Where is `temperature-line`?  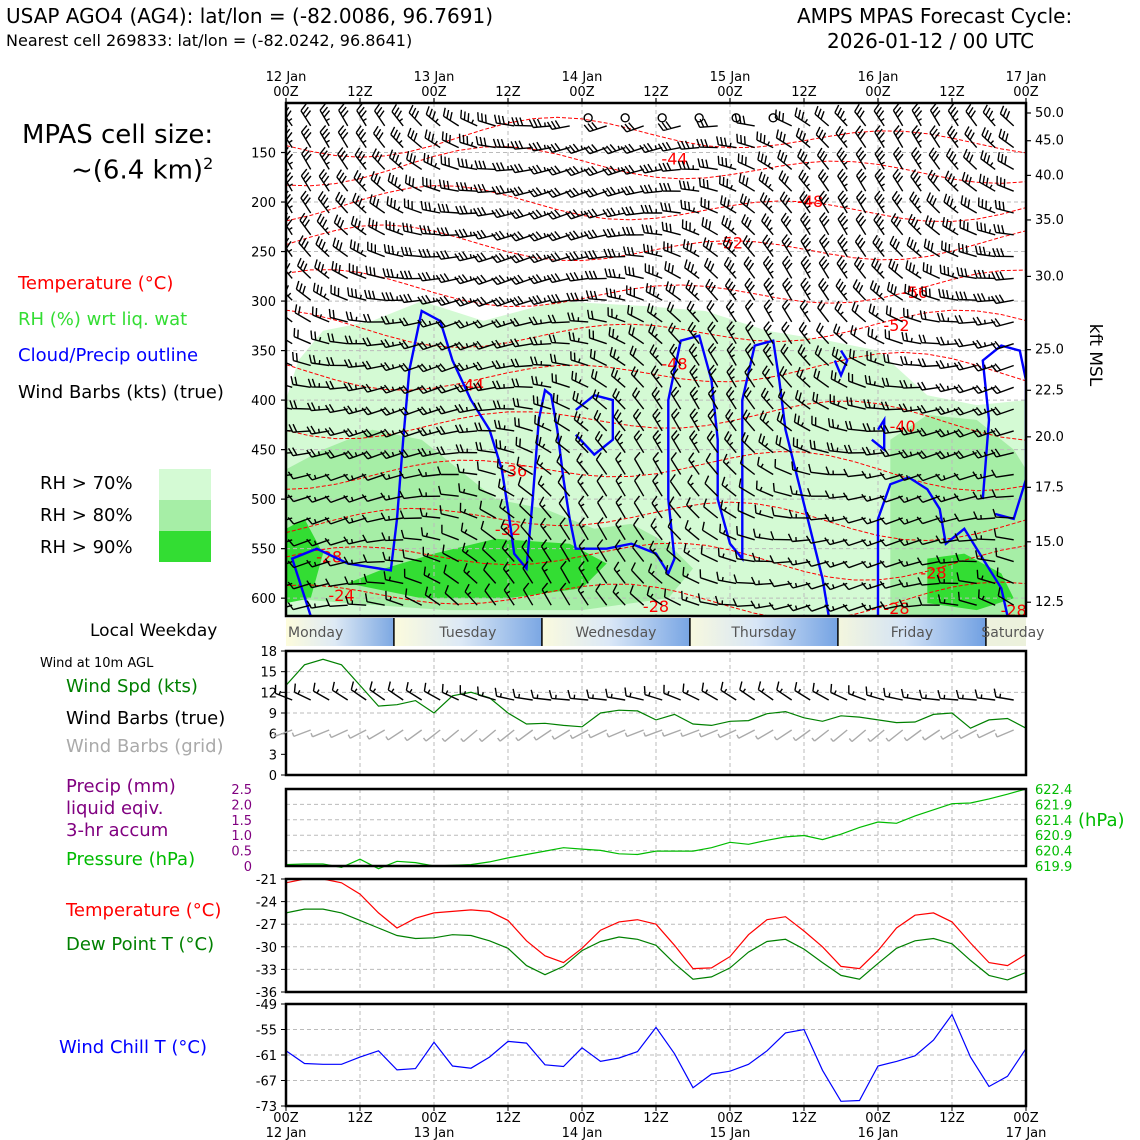
temperature-line is located at coordinates (656, 924).